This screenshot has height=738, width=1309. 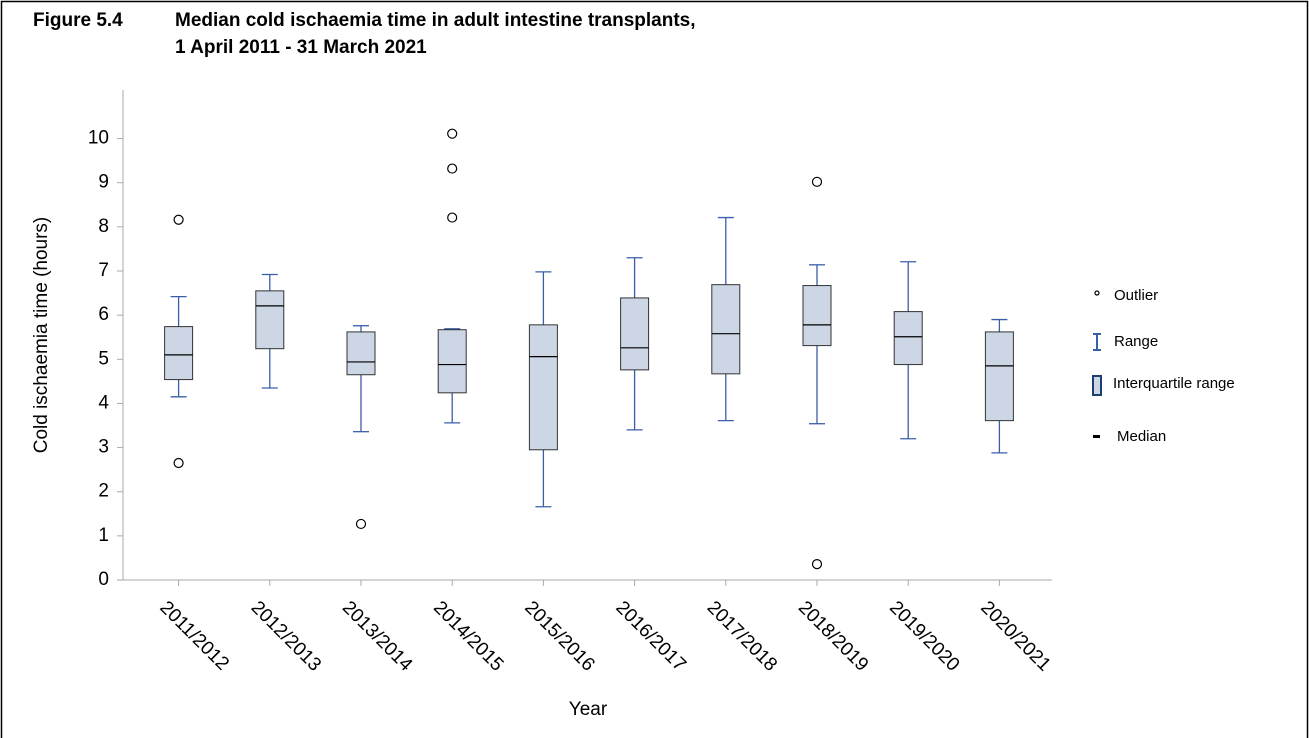 I want to click on y-tick-label: 9, so click(x=103, y=182).